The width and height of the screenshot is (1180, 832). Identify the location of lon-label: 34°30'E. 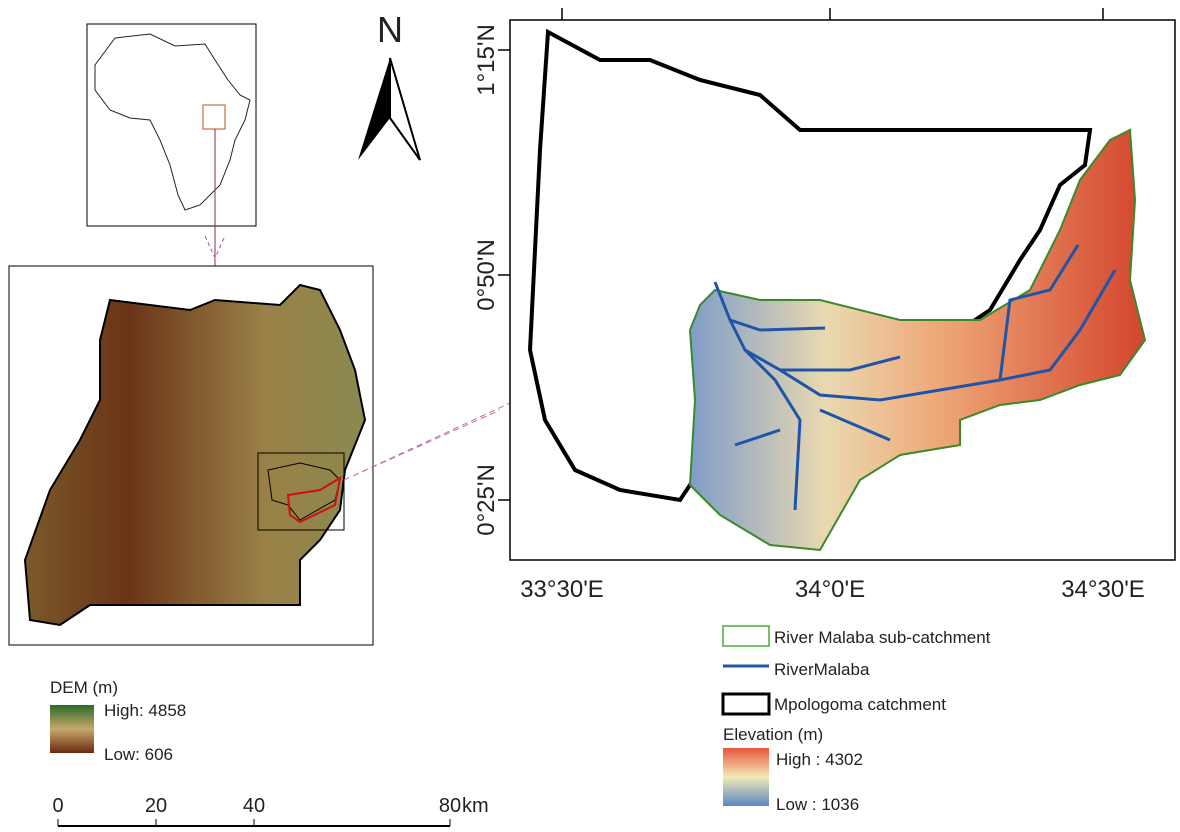
(1103, 589).